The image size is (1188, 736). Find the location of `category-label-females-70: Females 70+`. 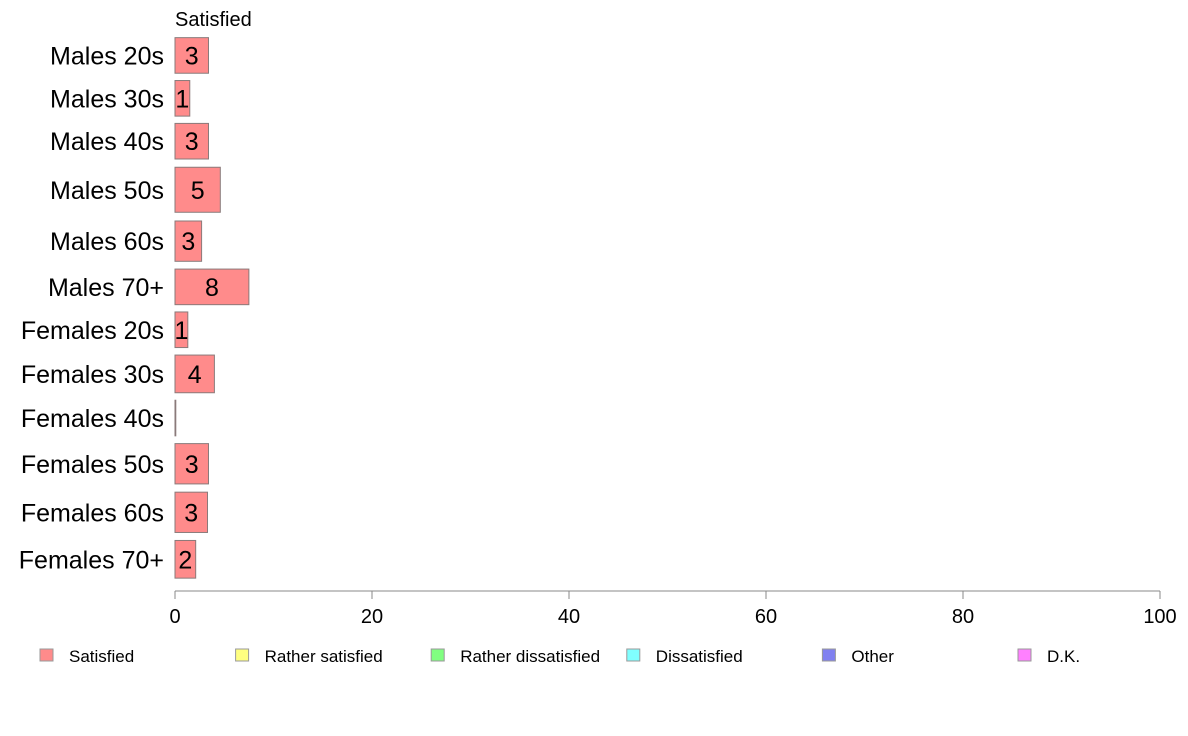

category-label-females-70: Females 70+ is located at coordinates (91, 560).